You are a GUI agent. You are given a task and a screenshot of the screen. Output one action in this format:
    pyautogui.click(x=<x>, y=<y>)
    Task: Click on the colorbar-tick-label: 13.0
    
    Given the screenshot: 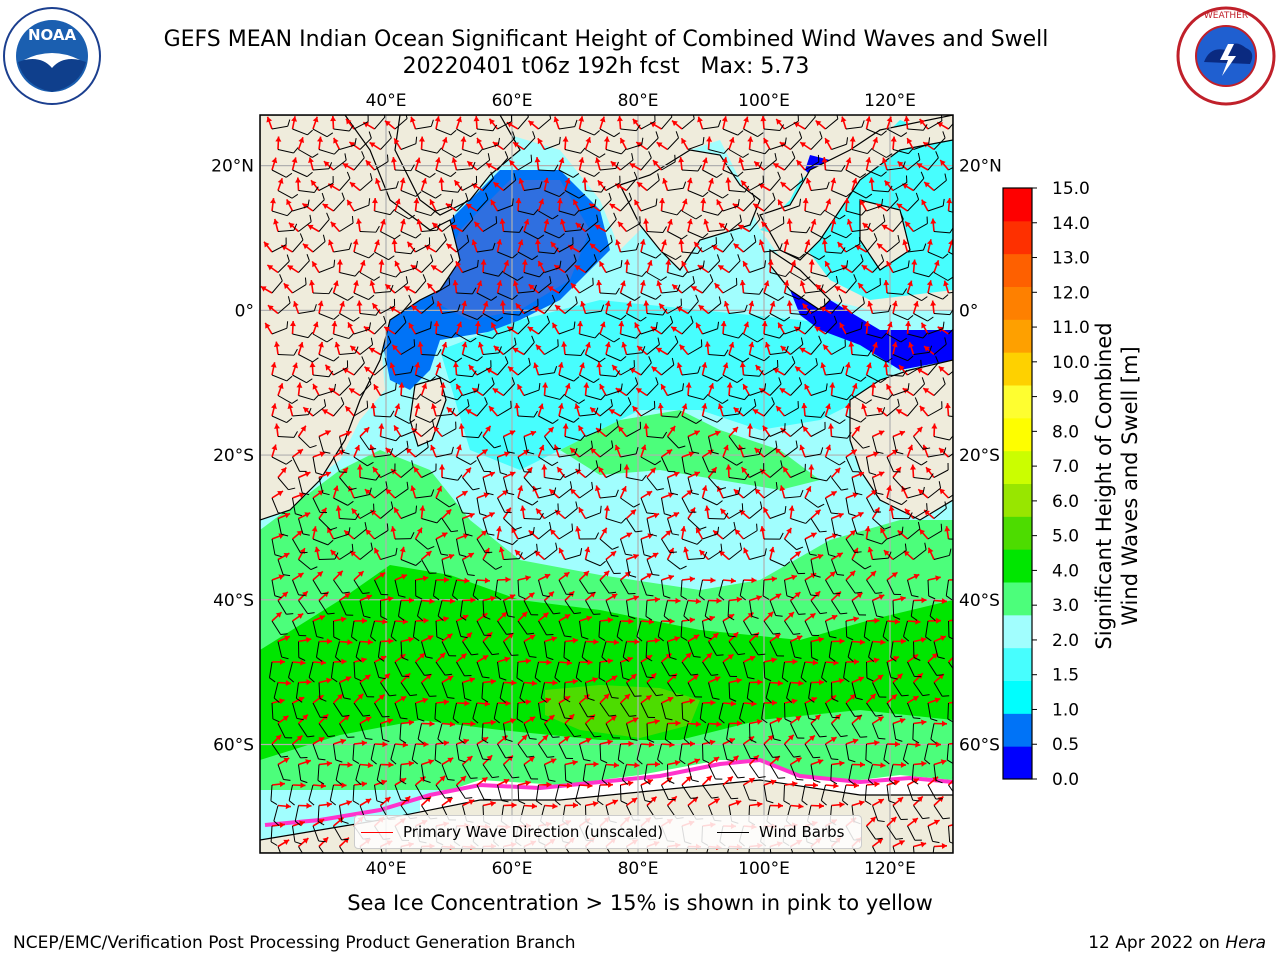 What is the action you would take?
    pyautogui.click(x=1071, y=259)
    